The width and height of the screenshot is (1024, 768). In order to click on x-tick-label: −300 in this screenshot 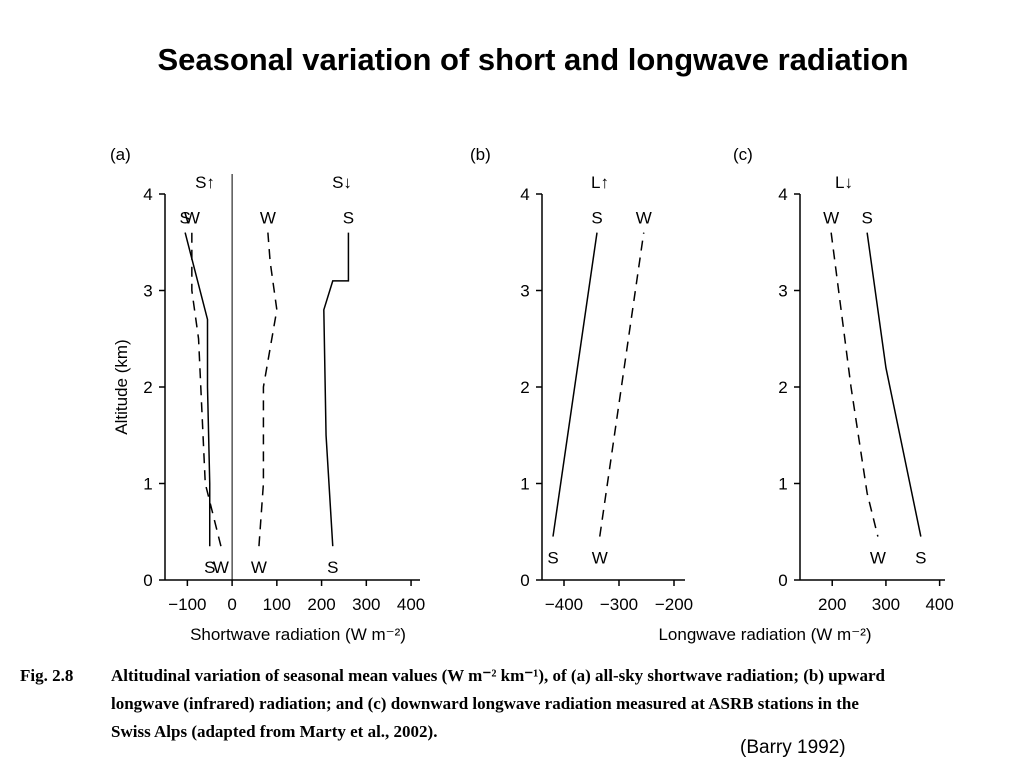, I will do `click(619, 604)`.